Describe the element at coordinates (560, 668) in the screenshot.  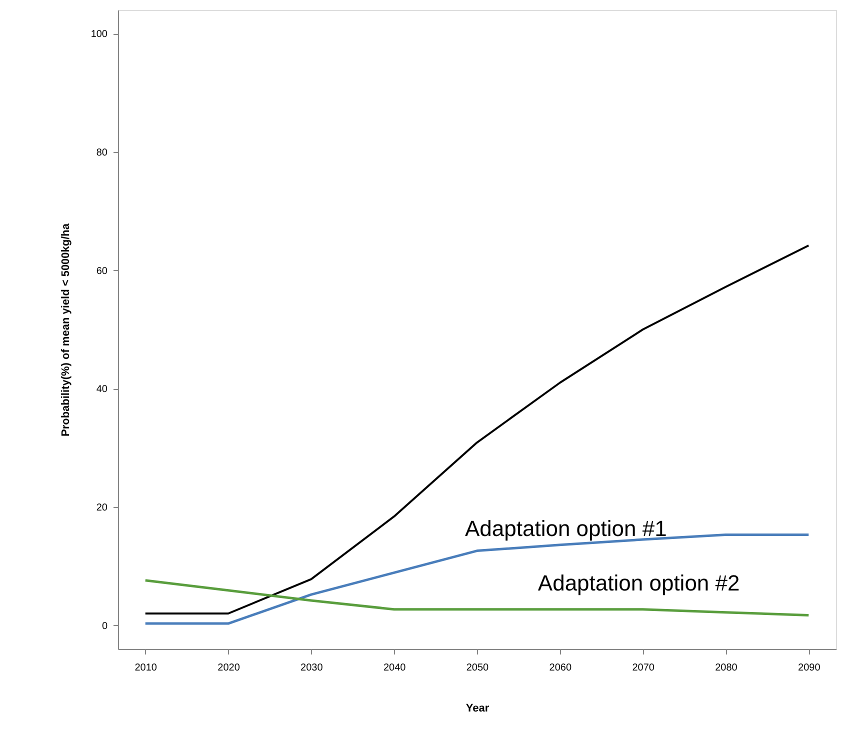
I see `x-tick-label: 2060` at that location.